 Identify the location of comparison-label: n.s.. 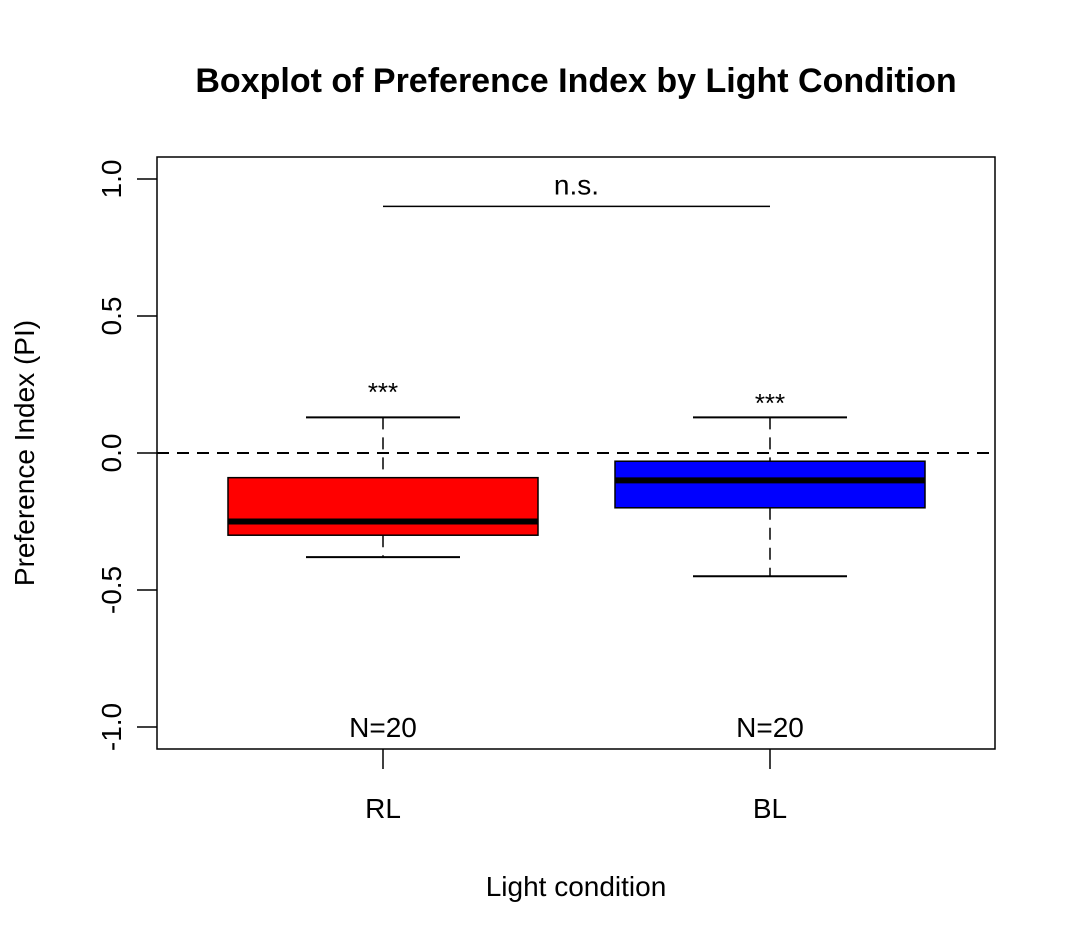
(576, 184).